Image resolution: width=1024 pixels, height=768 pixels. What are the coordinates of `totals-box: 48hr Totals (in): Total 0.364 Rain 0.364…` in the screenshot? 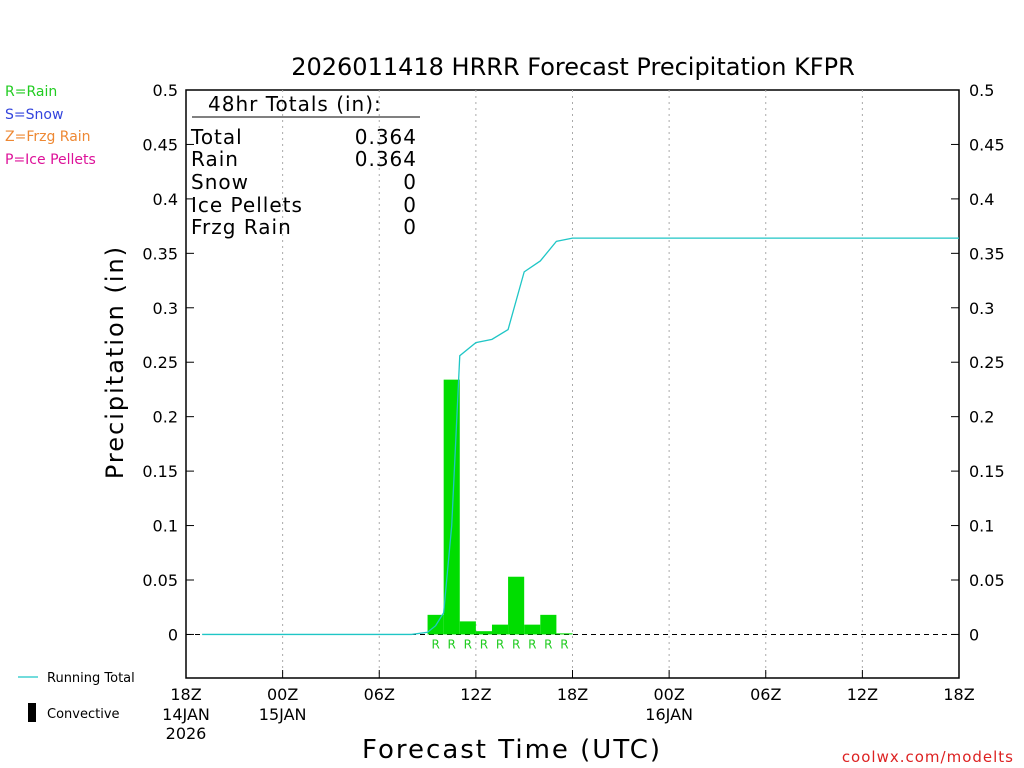 It's located at (305, 165).